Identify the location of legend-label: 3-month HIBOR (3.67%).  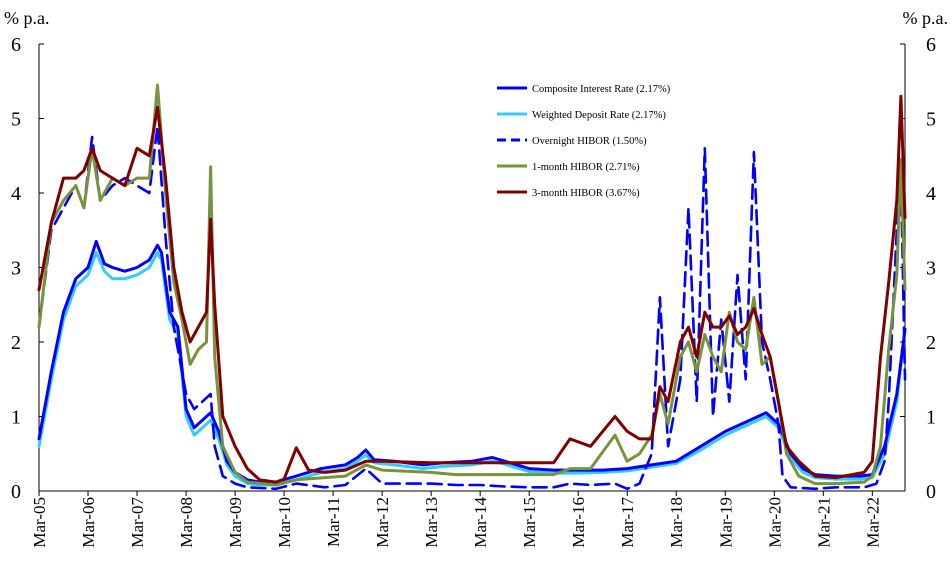
(586, 193).